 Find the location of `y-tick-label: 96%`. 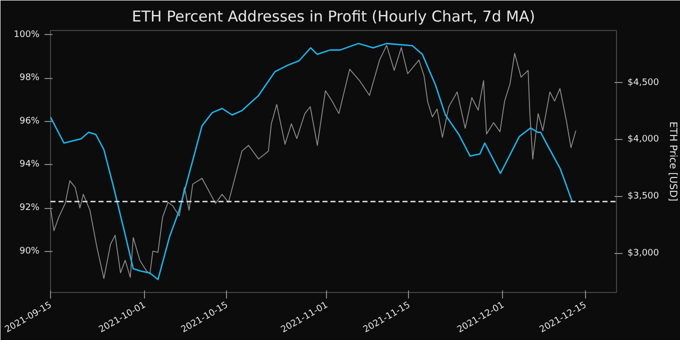

y-tick-label: 96% is located at coordinates (29, 121).